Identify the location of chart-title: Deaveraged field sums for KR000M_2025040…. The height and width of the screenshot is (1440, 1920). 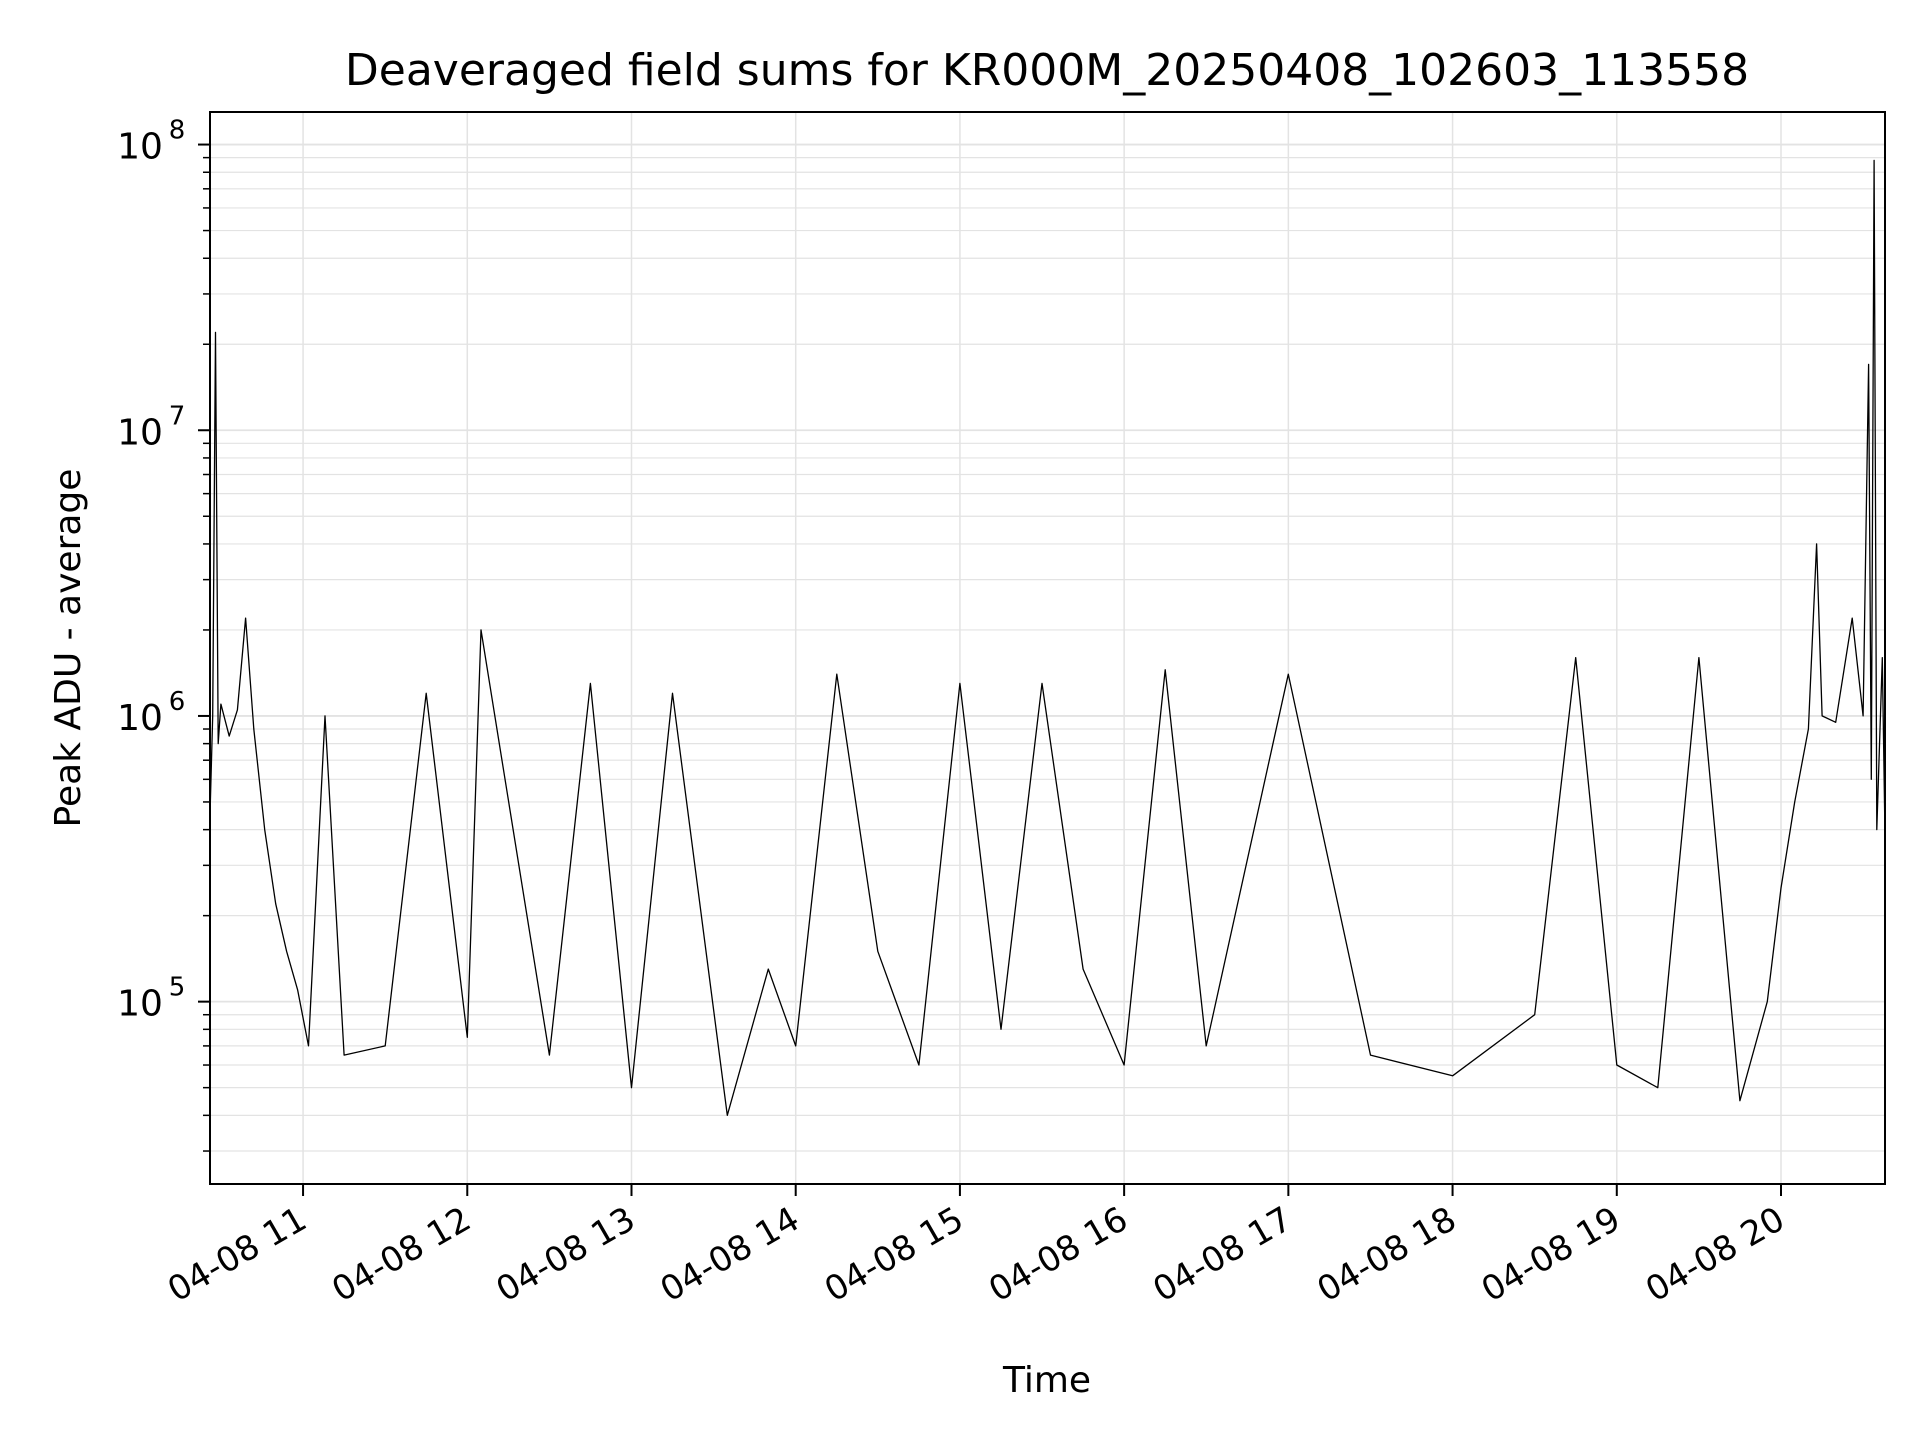
(1047, 70).